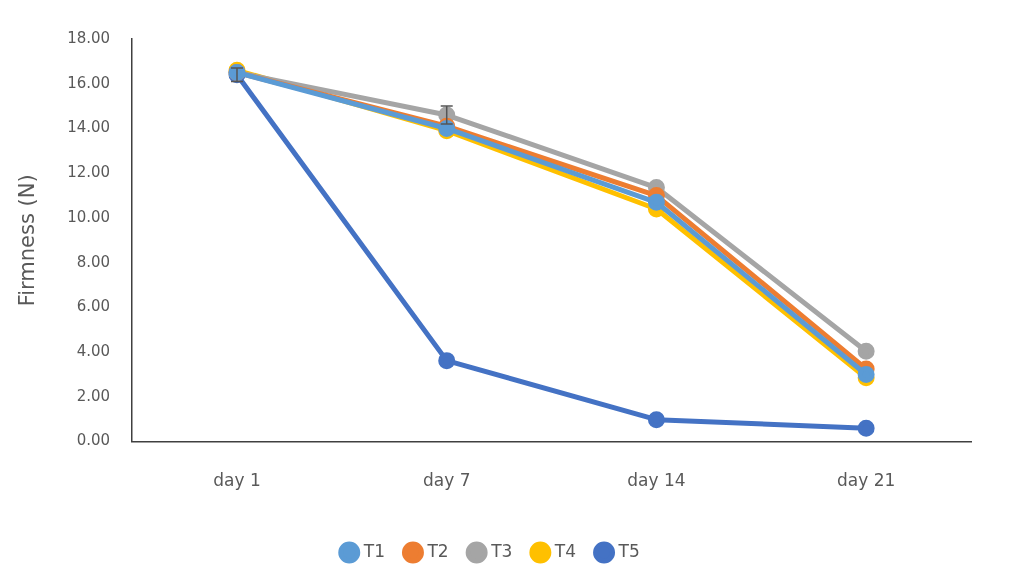 Image resolution: width=1009 pixels, height=579 pixels. What do you see at coordinates (89, 172) in the screenshot?
I see `y-tick-label: 12.00` at bounding box center [89, 172].